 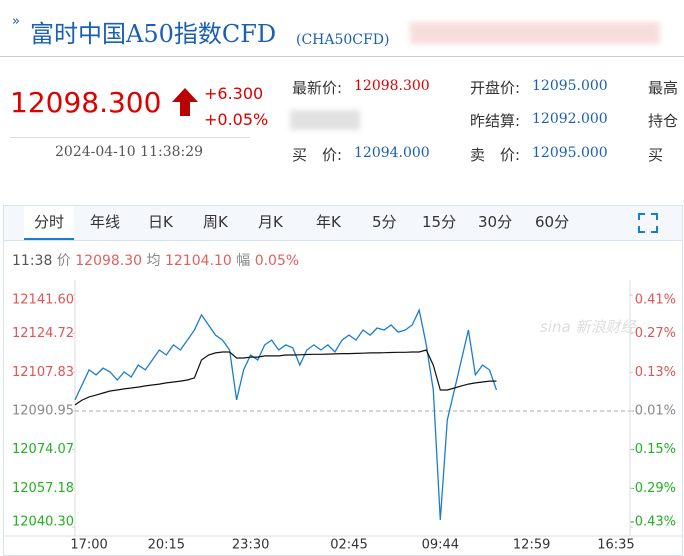 What do you see at coordinates (656, 155) in the screenshot?
I see `field-label: 买` at bounding box center [656, 155].